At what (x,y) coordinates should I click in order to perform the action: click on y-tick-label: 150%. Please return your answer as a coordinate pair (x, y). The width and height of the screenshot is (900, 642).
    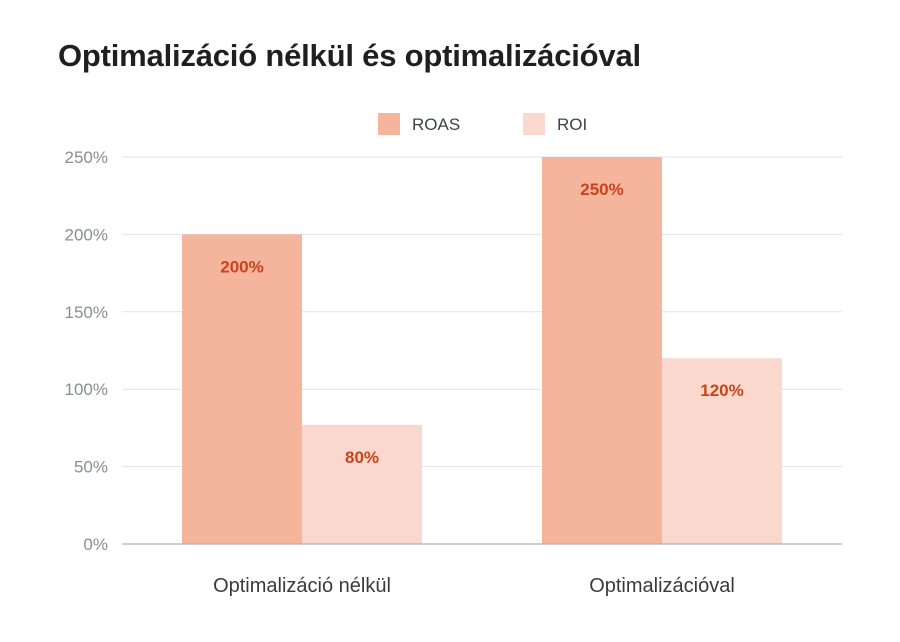
    Looking at the image, I should click on (86, 312).